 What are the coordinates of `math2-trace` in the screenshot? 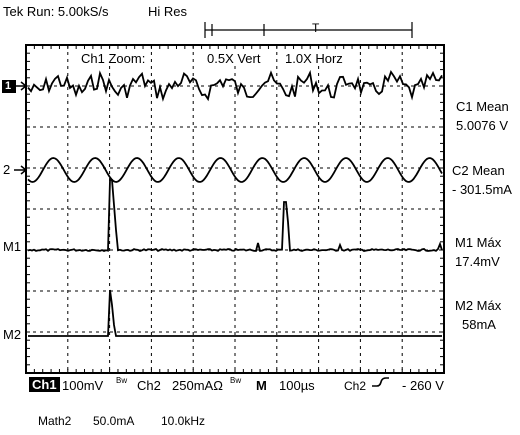 It's located at (235, 313).